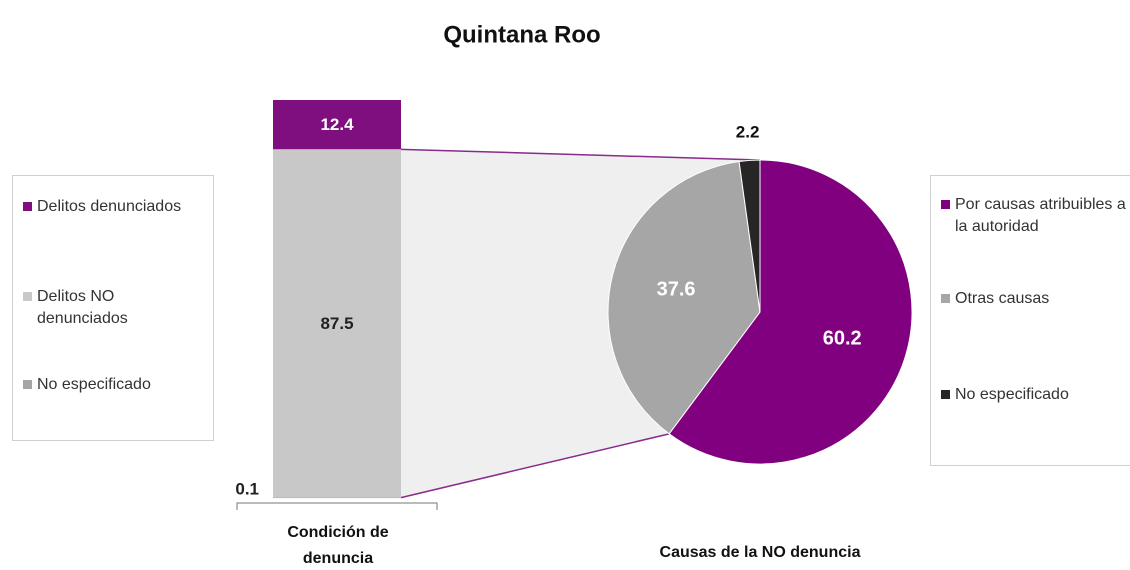  What do you see at coordinates (842, 339) in the screenshot?
I see `data-label: 60.2` at bounding box center [842, 339].